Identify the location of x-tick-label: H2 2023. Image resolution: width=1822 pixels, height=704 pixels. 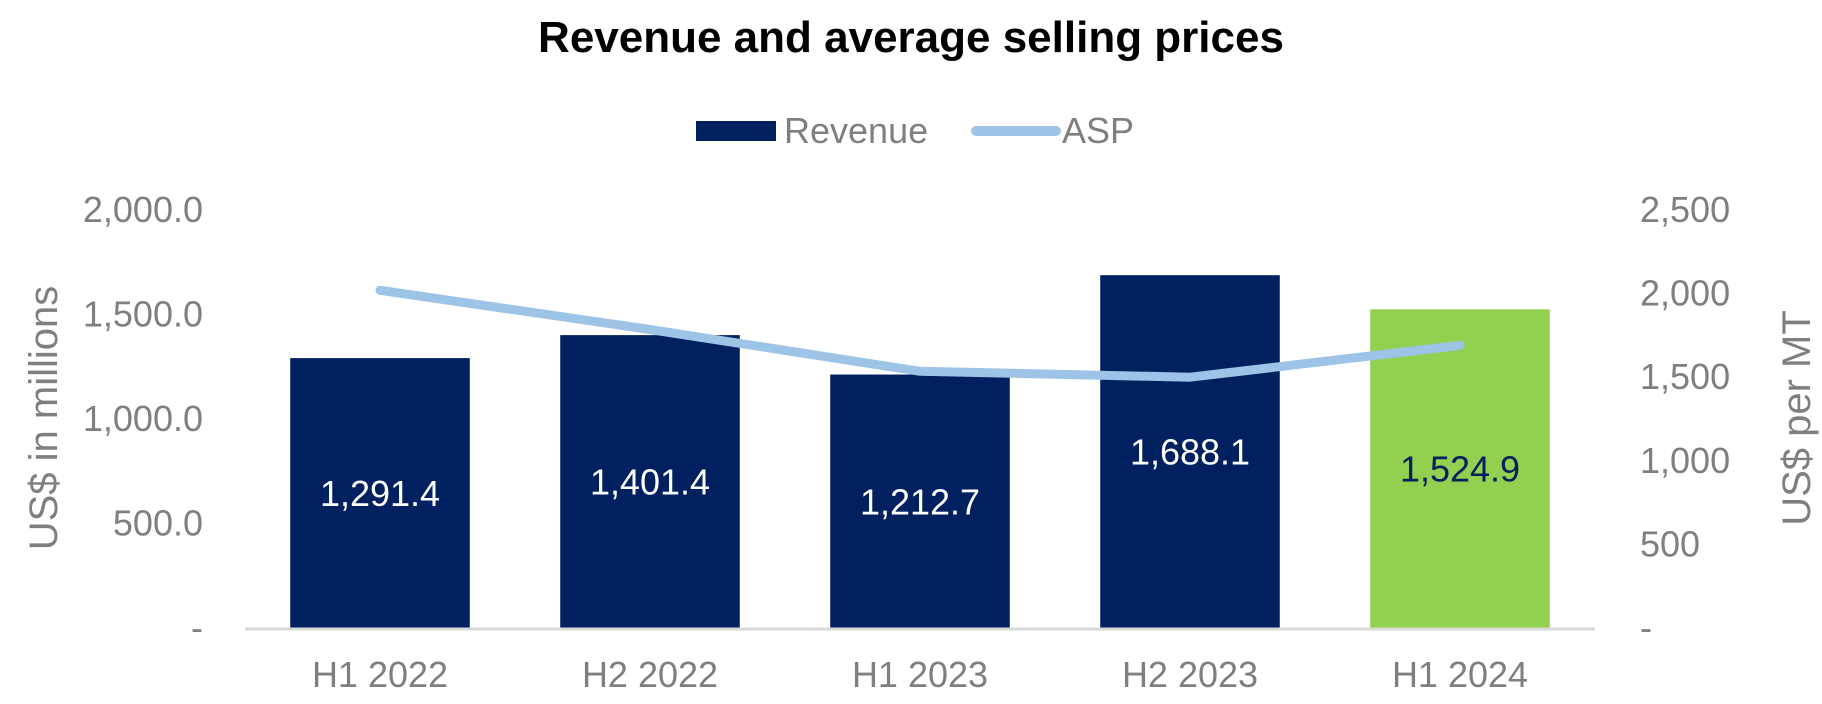
(1190, 674).